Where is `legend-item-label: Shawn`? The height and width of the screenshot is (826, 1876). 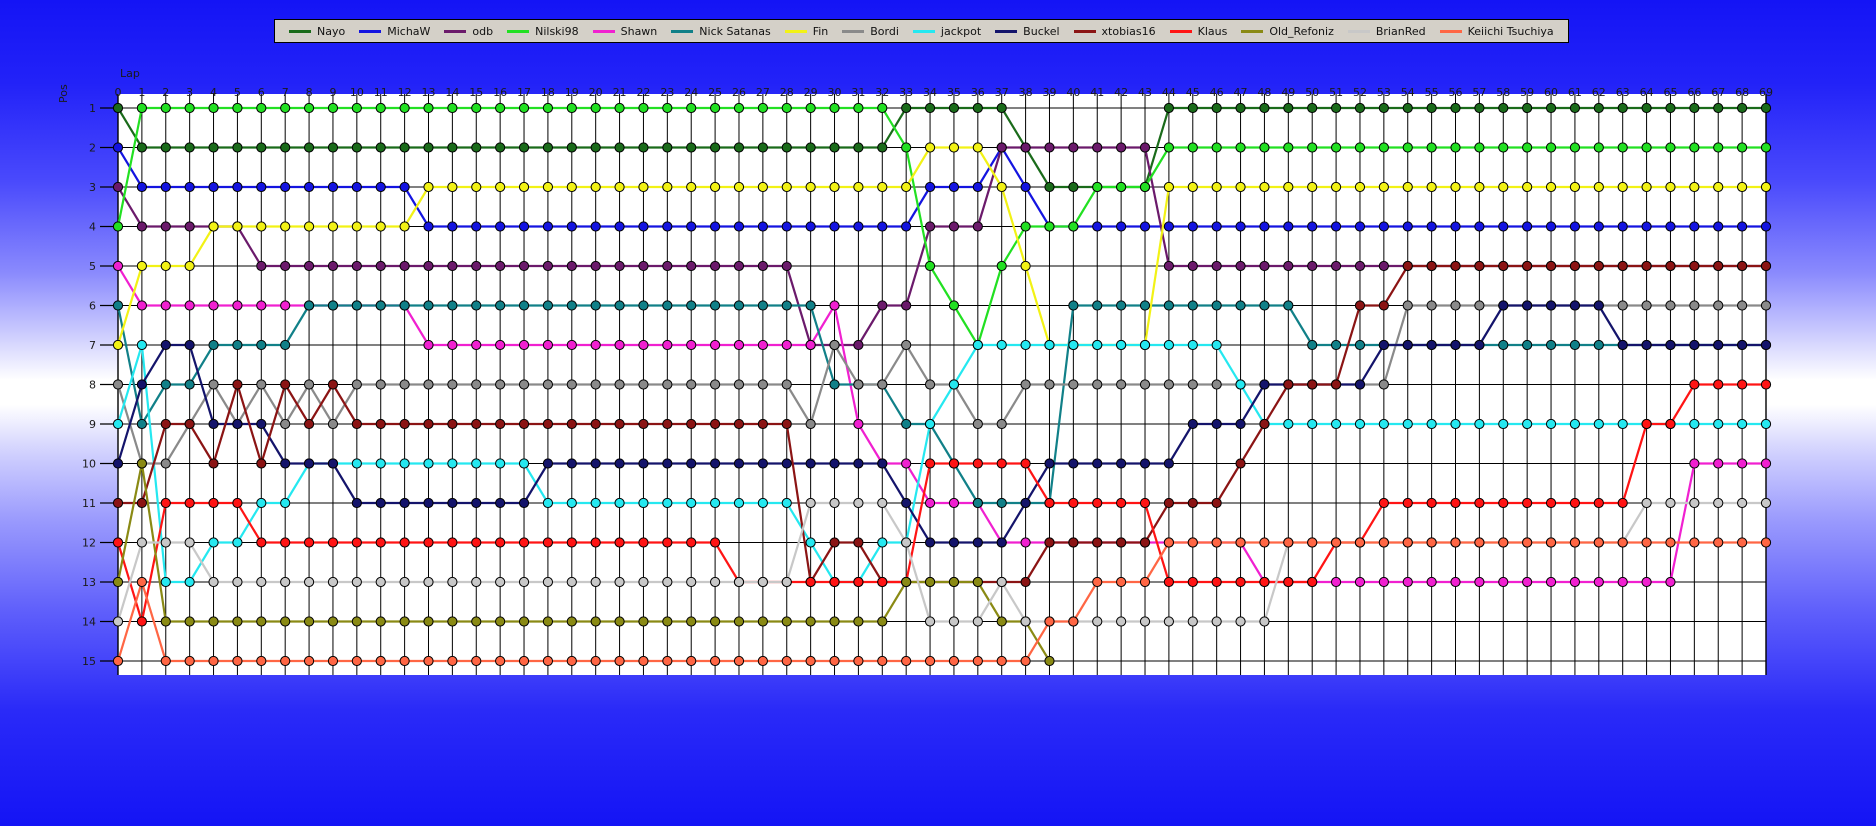
legend-item-label: Shawn is located at coordinates (639, 31).